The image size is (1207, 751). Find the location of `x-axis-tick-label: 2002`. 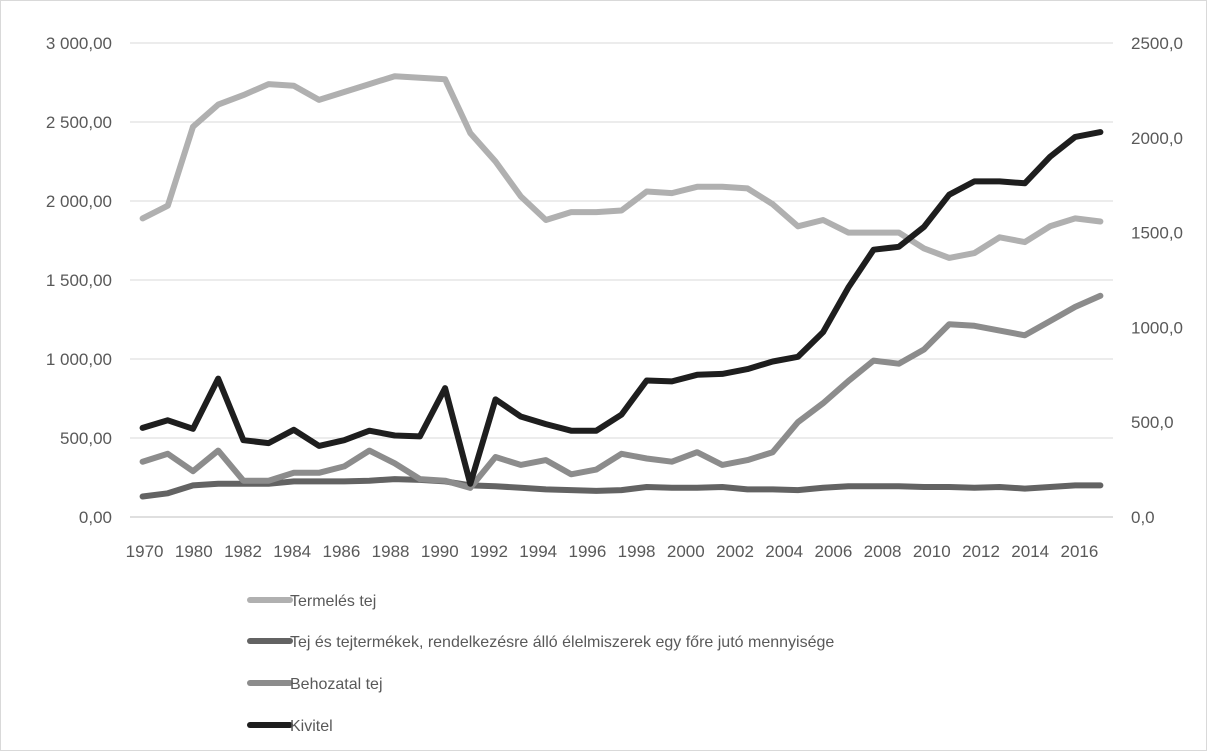

x-axis-tick-label: 2002 is located at coordinates (735, 551).